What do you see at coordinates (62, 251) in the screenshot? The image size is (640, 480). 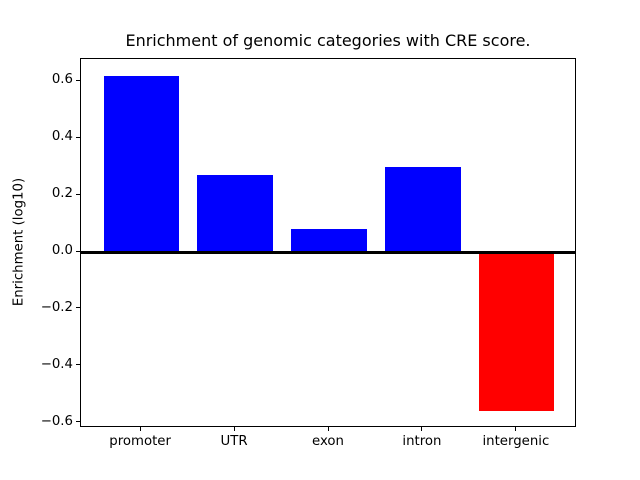 I see `y-tick-label: 0.0` at bounding box center [62, 251].